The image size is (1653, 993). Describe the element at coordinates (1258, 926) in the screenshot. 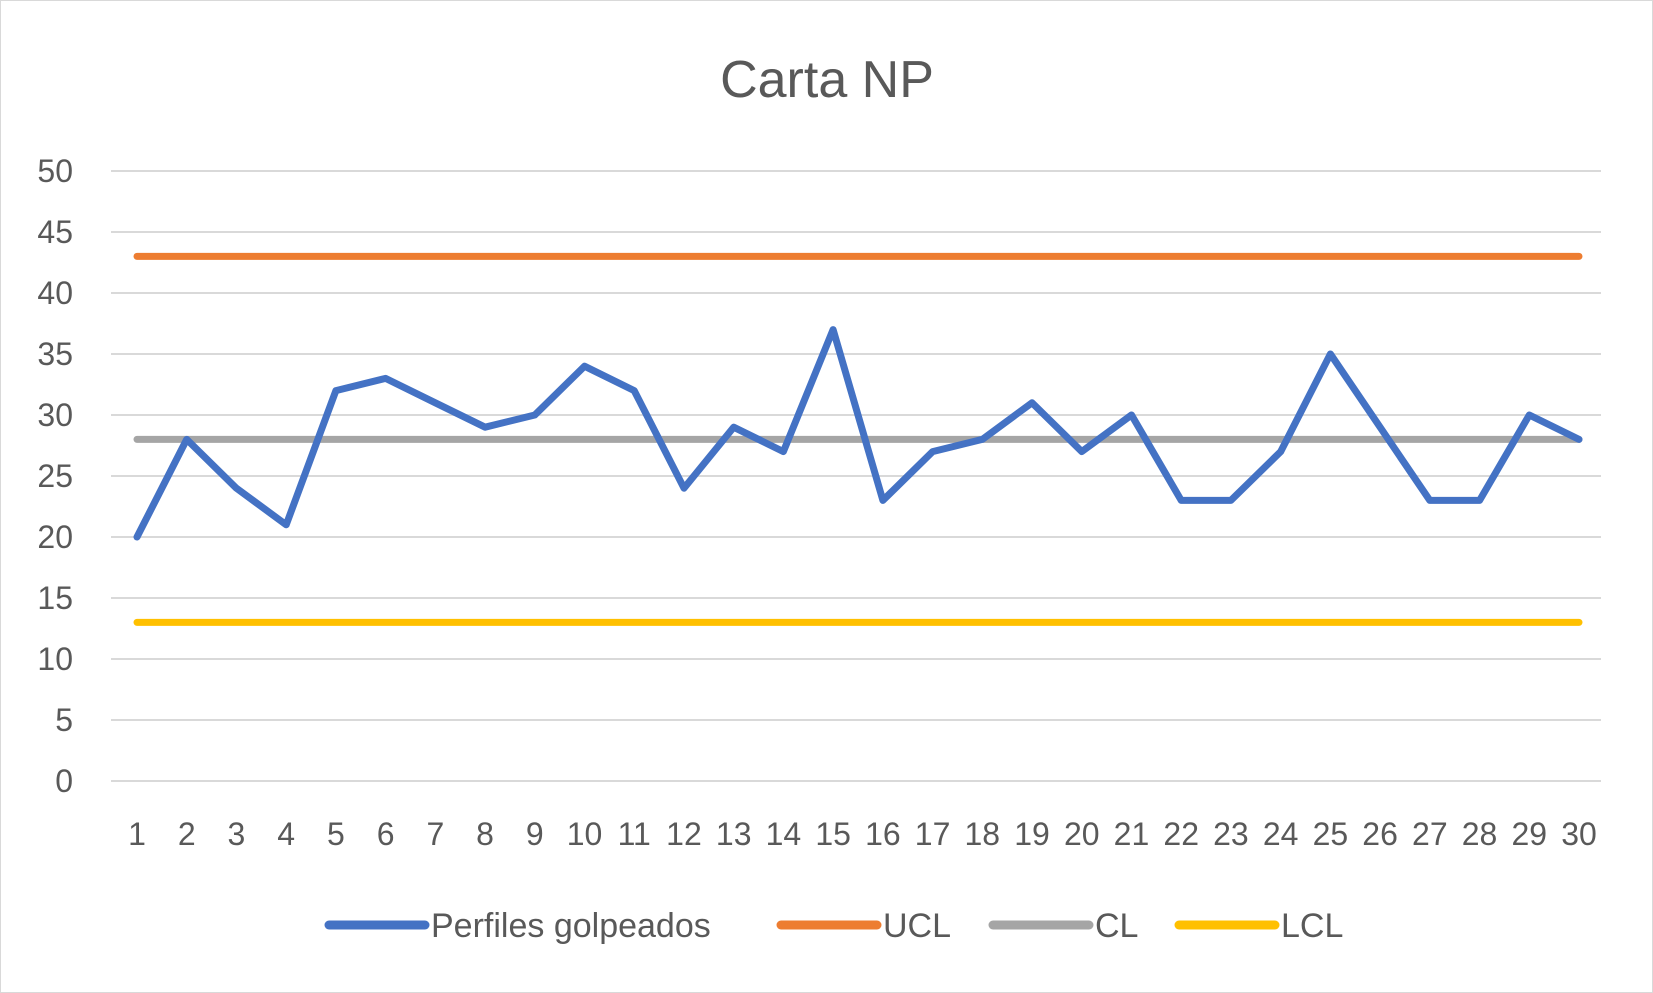

I see `legend-item-lcl: LCL` at that location.